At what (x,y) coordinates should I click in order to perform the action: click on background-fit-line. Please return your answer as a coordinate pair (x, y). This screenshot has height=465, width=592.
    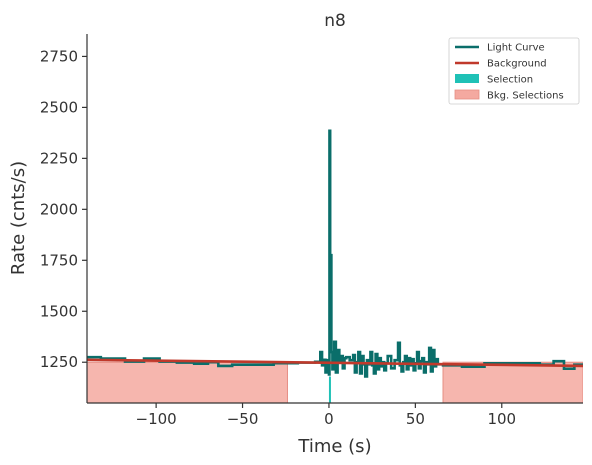
    Looking at the image, I should click on (335, 363).